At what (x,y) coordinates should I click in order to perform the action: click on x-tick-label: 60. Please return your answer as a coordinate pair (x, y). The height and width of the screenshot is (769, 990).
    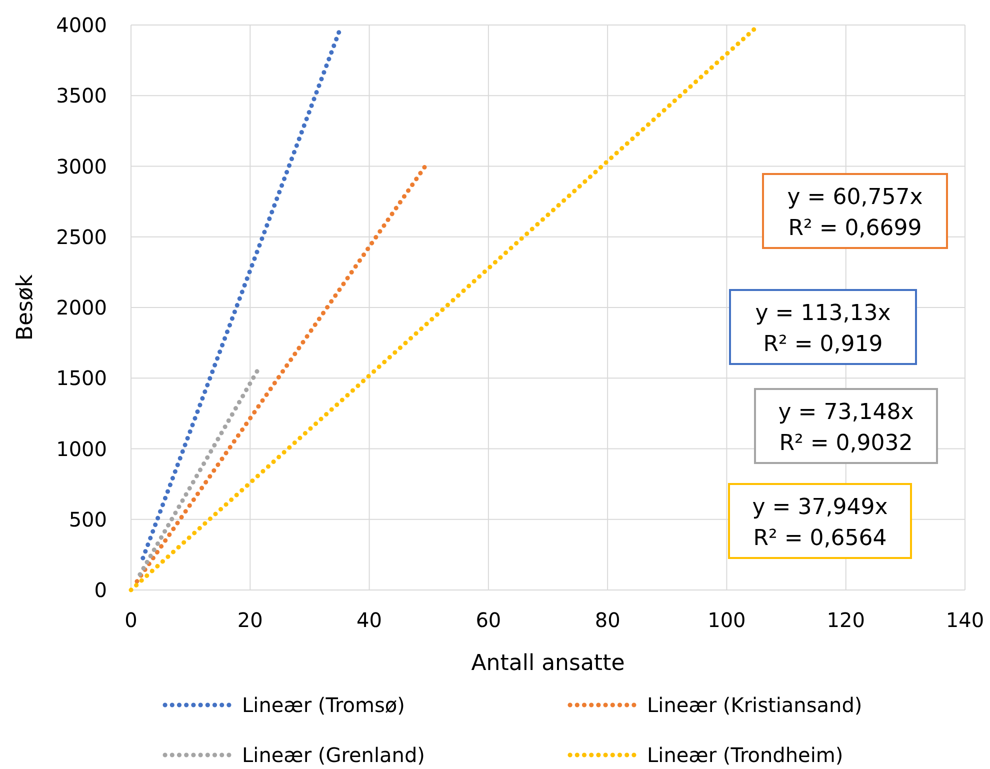
    Looking at the image, I should click on (489, 620).